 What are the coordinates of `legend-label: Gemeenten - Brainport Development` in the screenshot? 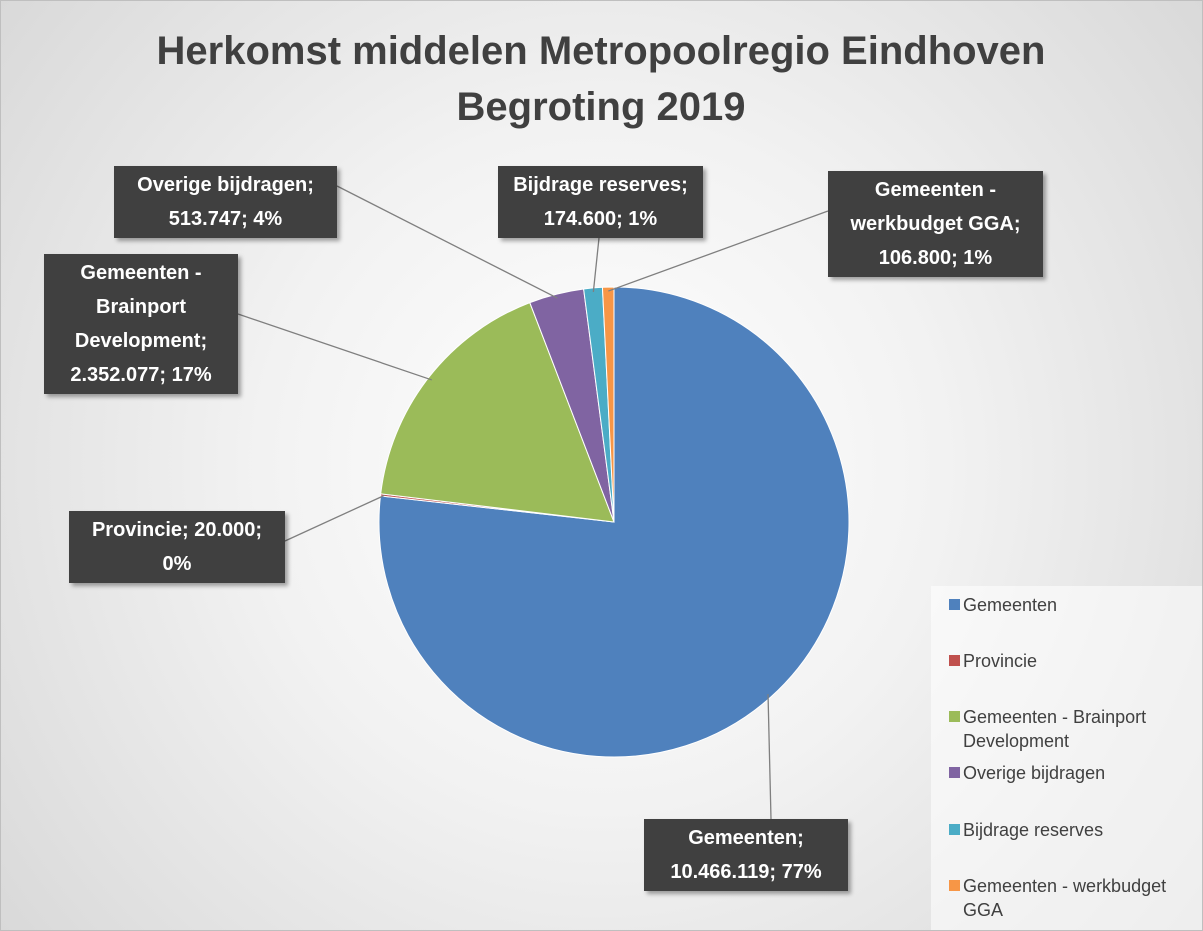 It's located at (1055, 729).